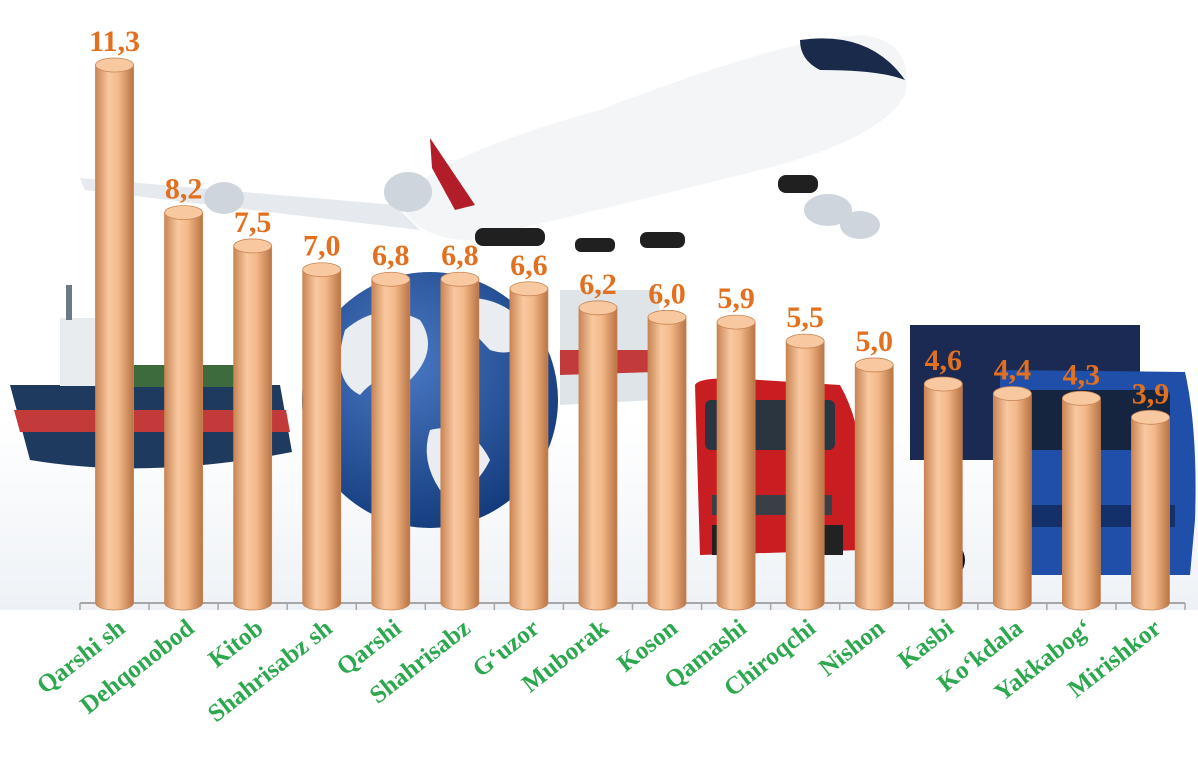 The width and height of the screenshot is (1198, 769). What do you see at coordinates (667, 293) in the screenshot?
I see `value-label: 6,0` at bounding box center [667, 293].